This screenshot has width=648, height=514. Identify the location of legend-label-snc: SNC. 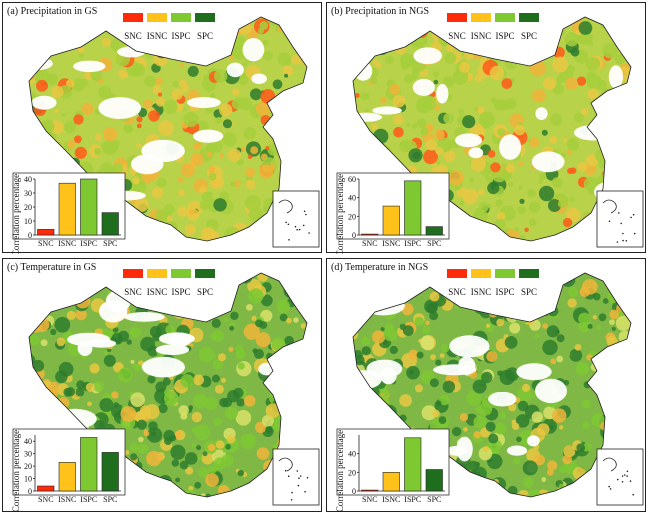
(133, 292).